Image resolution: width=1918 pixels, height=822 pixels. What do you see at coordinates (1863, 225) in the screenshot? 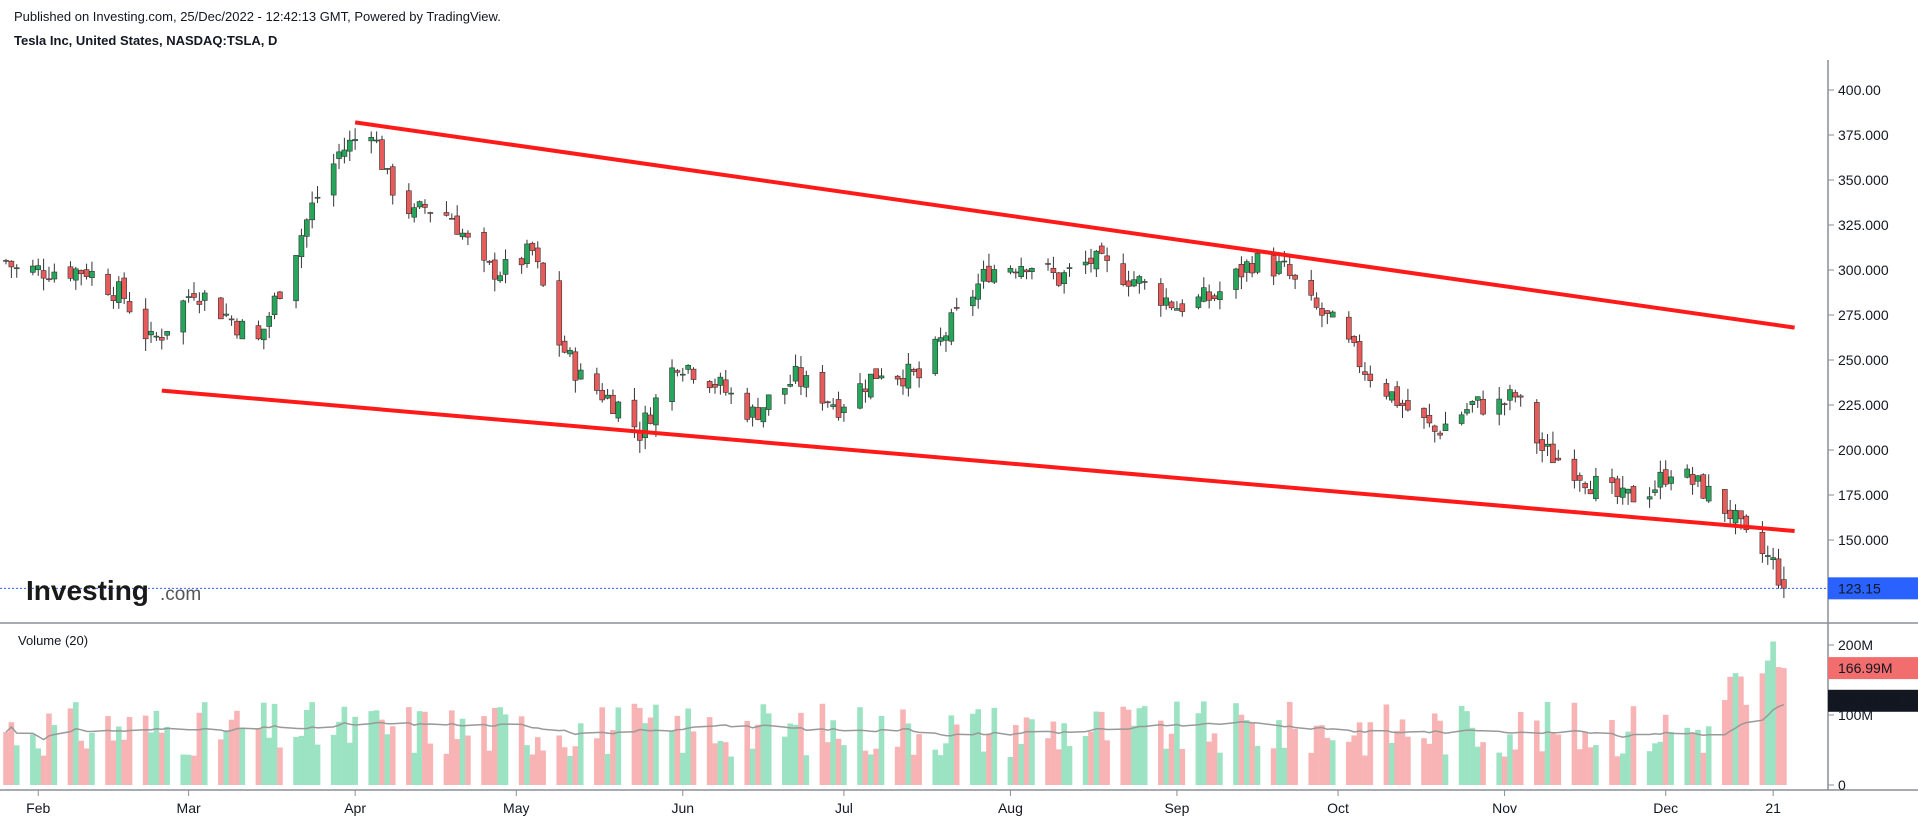
I see `price-tick-label: 325.000` at bounding box center [1863, 225].